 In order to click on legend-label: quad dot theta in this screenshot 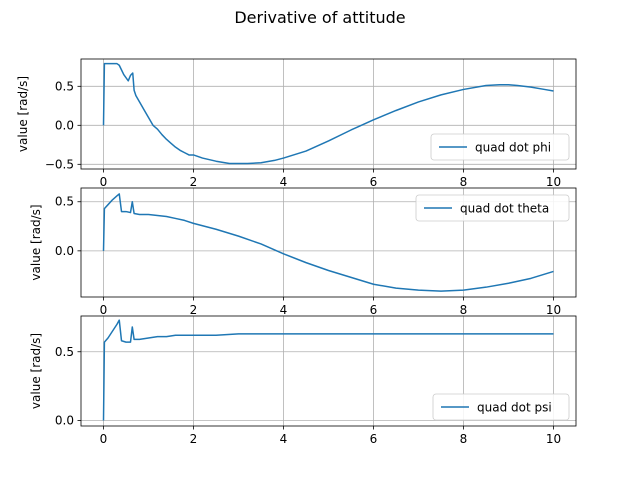, I will do `click(504, 209)`.